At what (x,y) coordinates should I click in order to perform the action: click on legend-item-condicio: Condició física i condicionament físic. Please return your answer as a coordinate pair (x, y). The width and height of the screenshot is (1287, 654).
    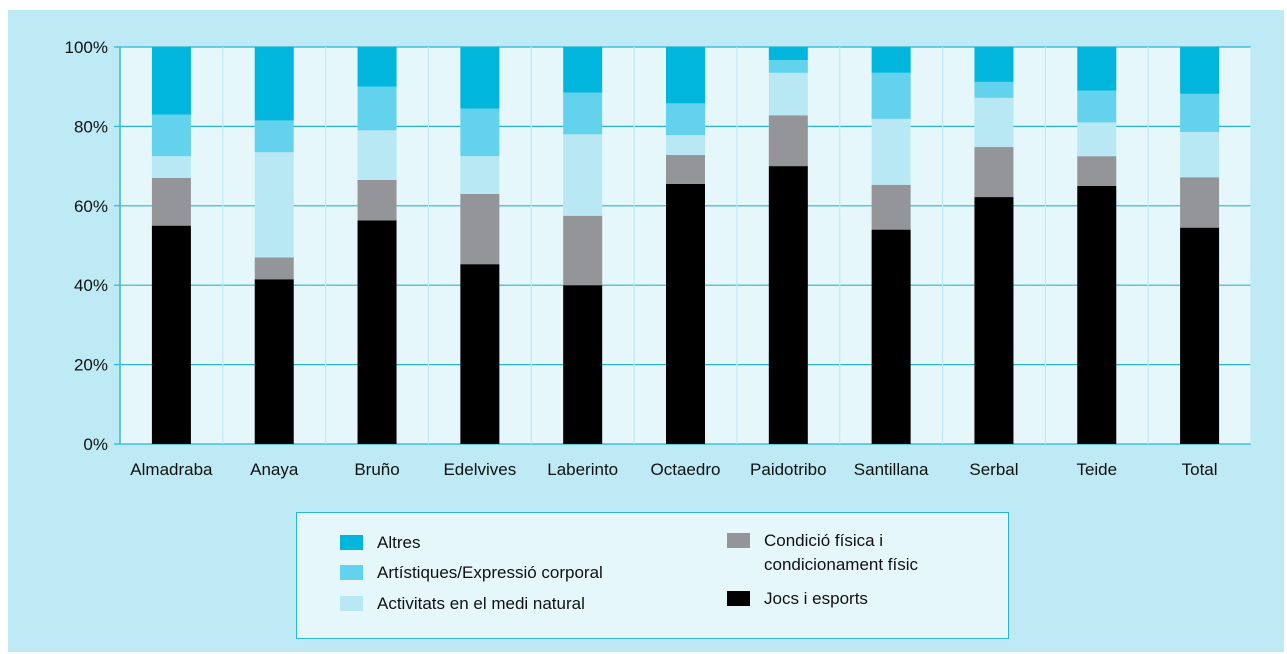
    Looking at the image, I should click on (822, 553).